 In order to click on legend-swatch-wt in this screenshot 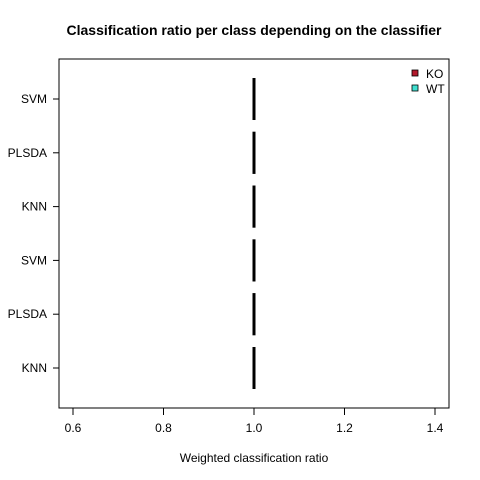, I will do `click(415, 88)`.